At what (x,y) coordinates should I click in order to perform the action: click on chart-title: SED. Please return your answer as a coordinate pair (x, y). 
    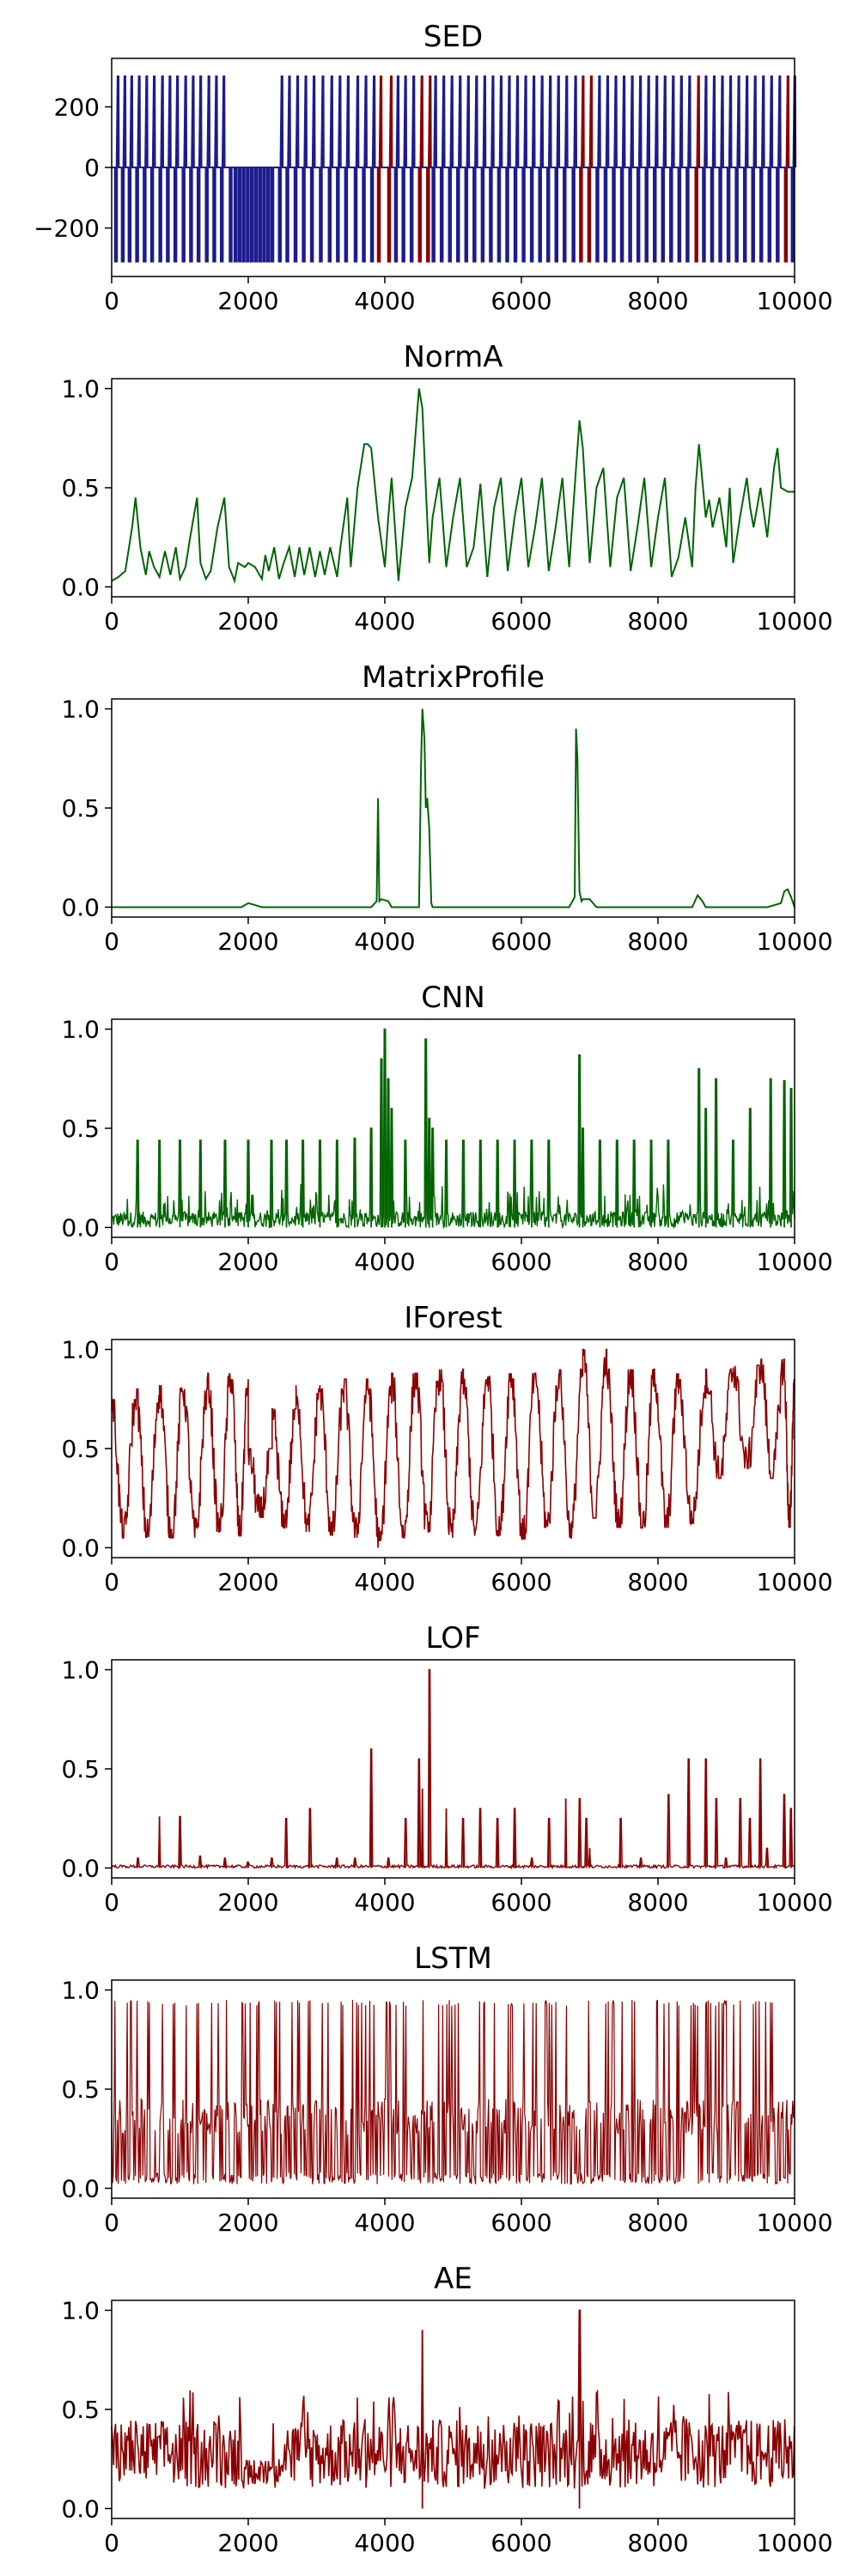
    Looking at the image, I should click on (453, 37).